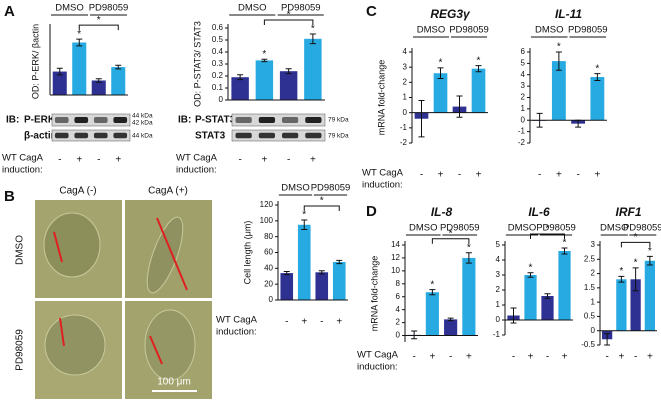  Describe the element at coordinates (590, 258) in the screenshot. I see `y-tick-label: 2.5` at that location.